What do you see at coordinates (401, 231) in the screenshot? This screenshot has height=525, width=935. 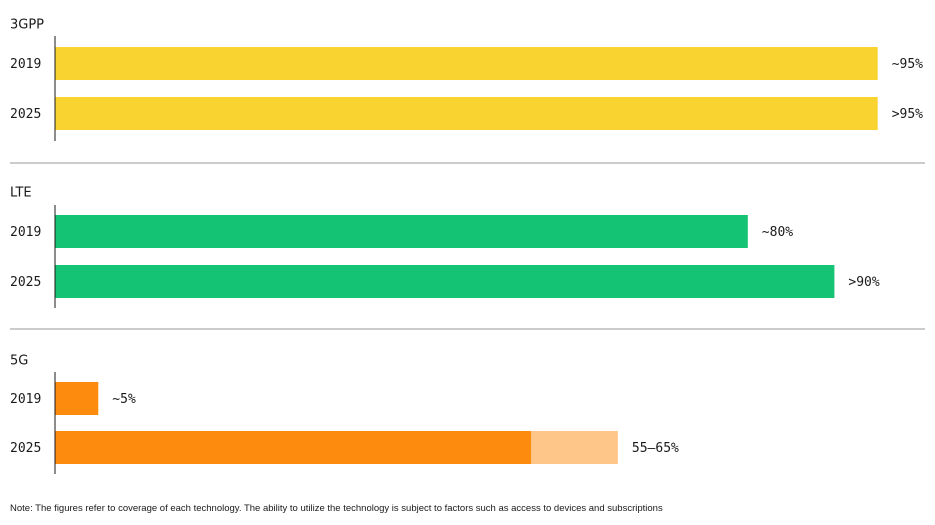 I see `bar-lte-2019` at bounding box center [401, 231].